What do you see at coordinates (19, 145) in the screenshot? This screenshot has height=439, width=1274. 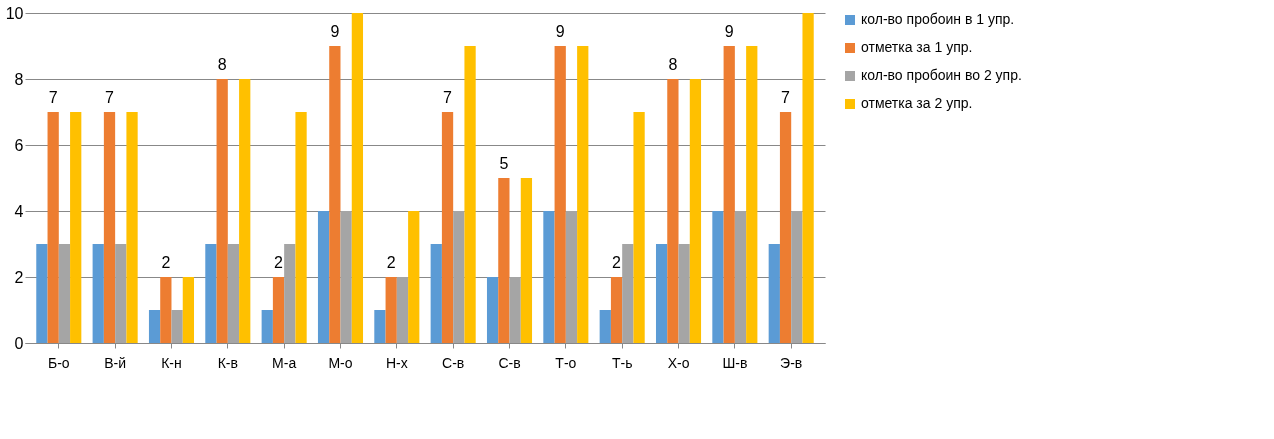 I see `y-tick-label: 6` at bounding box center [19, 145].